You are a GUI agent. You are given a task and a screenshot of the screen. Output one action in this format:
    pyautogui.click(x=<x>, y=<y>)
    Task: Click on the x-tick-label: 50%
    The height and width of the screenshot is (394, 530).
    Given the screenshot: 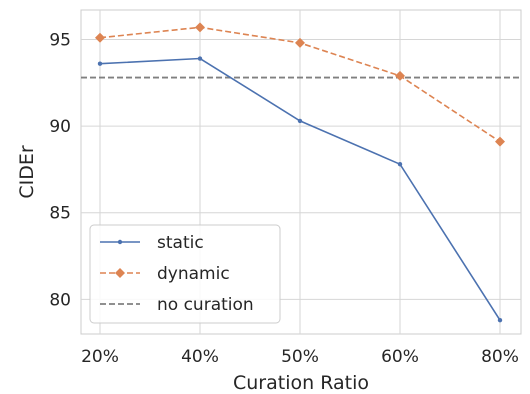 What is the action you would take?
    pyautogui.click(x=300, y=357)
    